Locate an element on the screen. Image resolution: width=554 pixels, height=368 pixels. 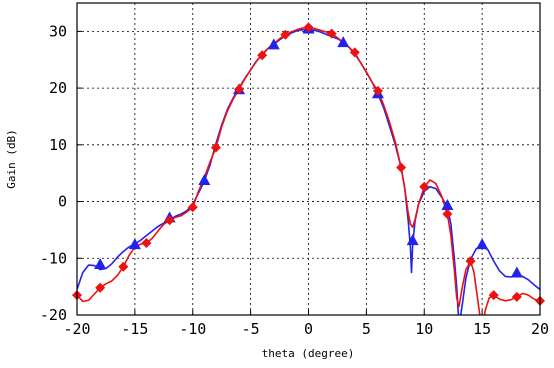
x-tick-label: -20 is located at coordinates (76, 329).